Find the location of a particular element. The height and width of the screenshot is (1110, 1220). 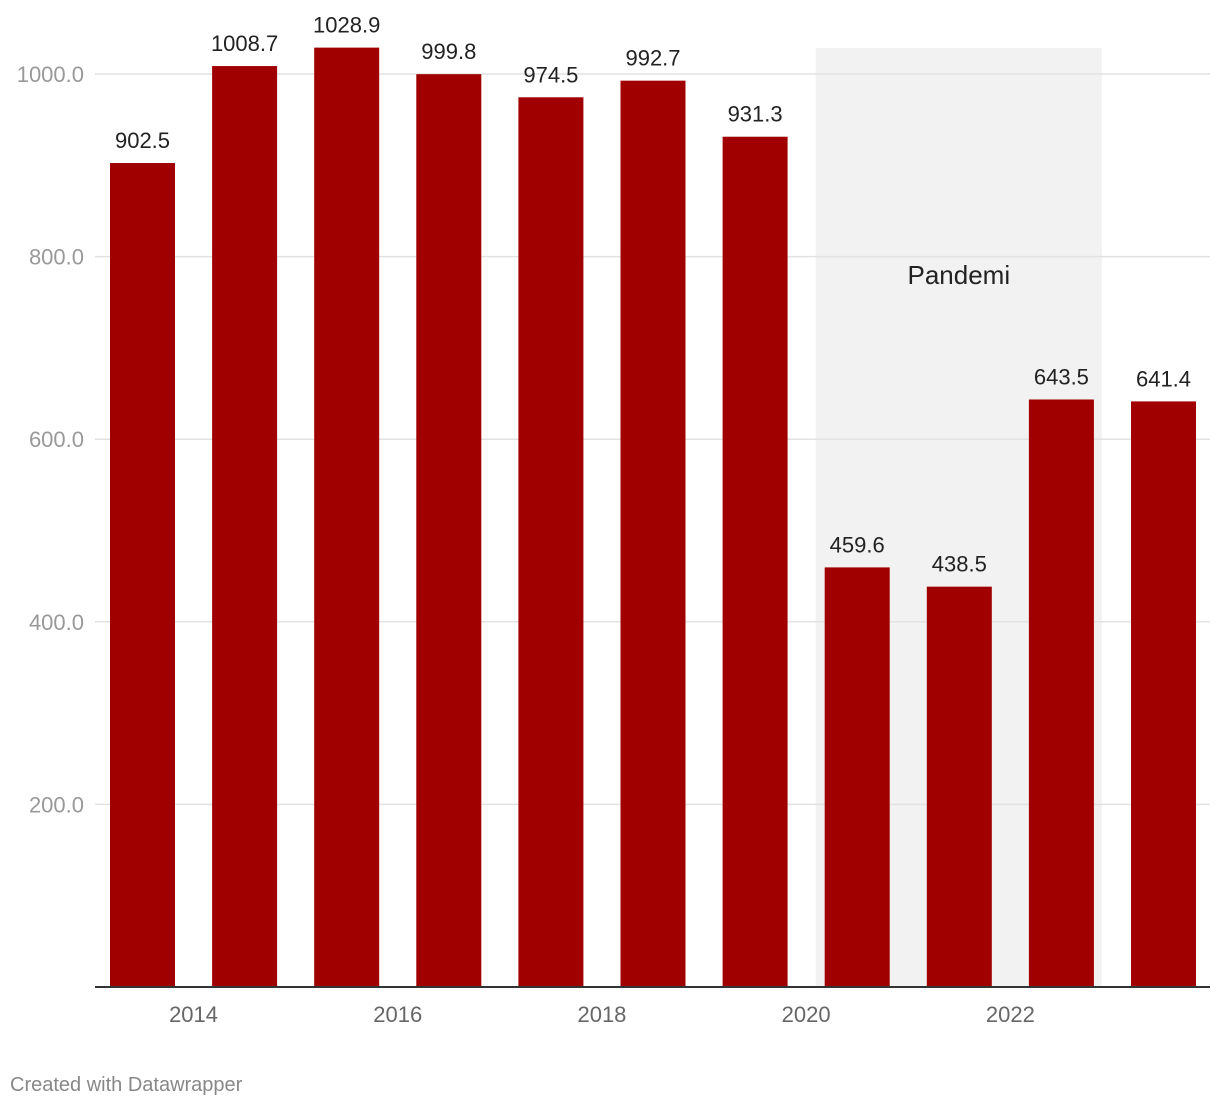

bar-2021 is located at coordinates (959, 786).